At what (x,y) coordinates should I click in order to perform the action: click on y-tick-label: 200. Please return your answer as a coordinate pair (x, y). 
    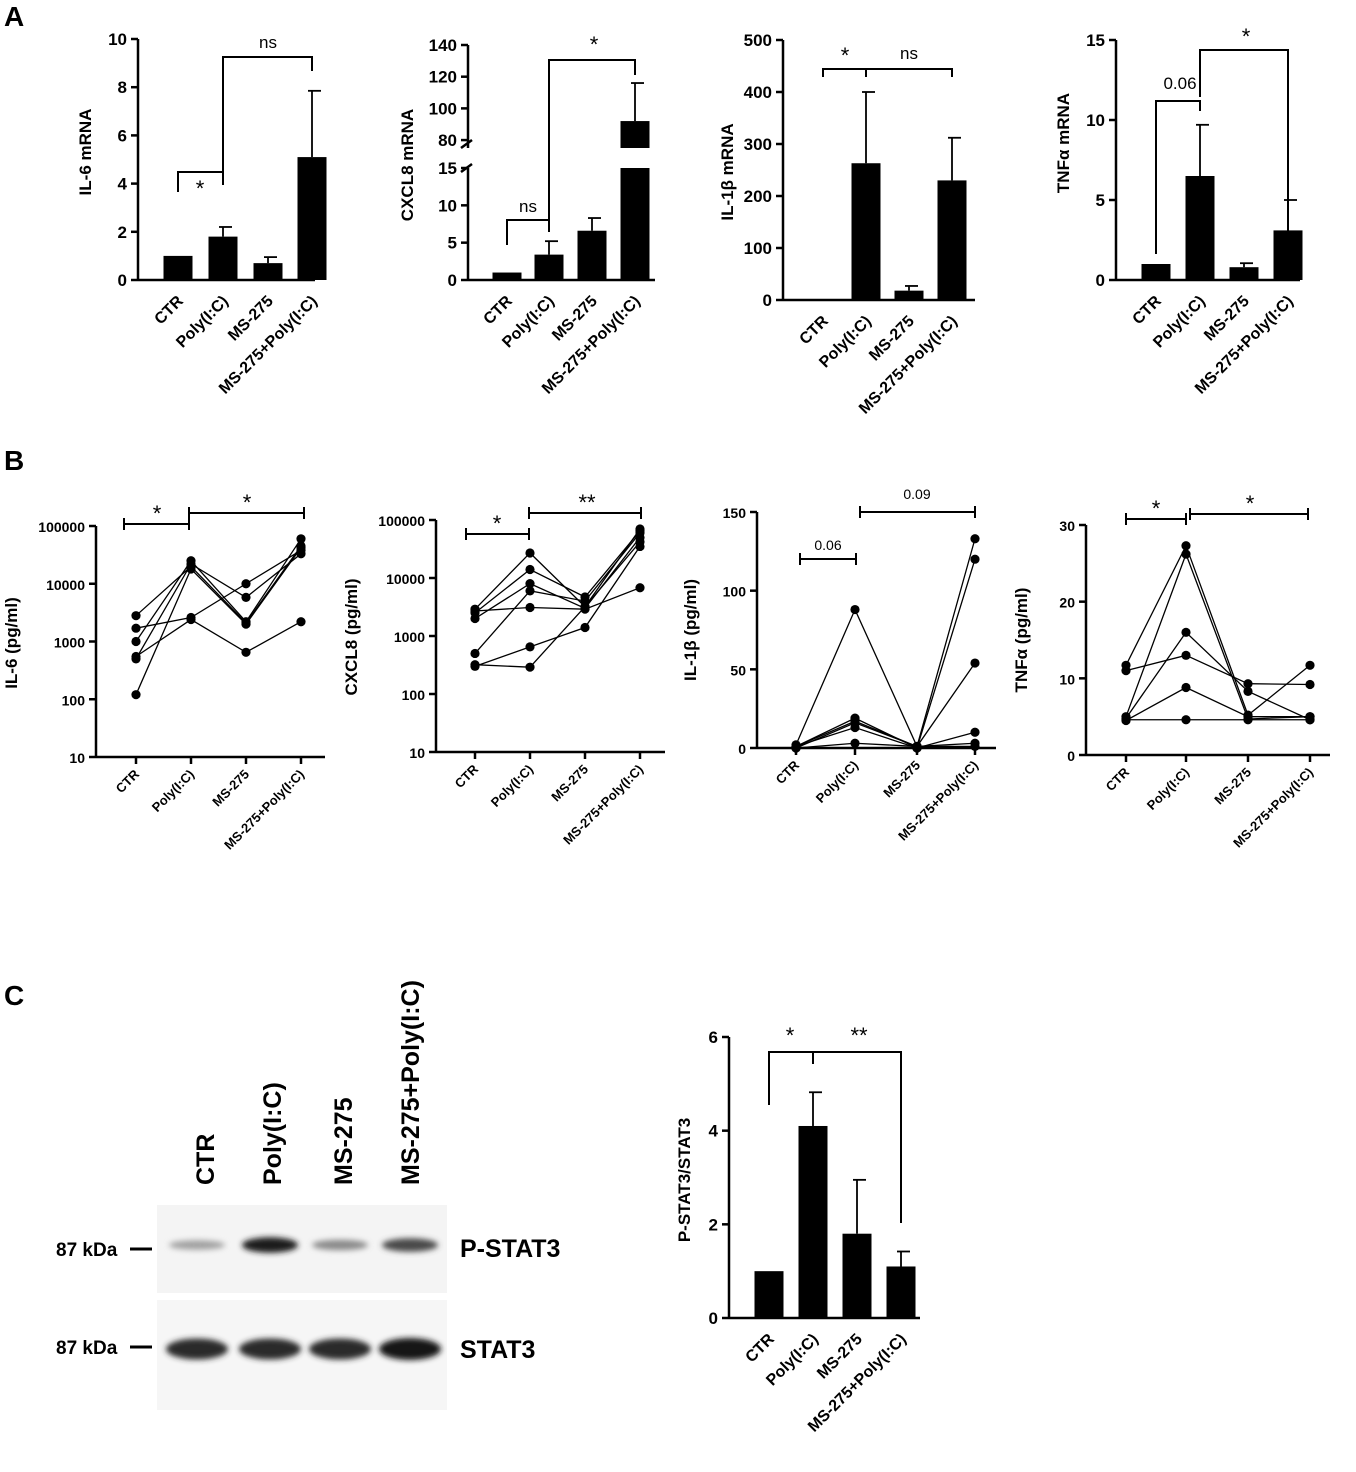
    Looking at the image, I should click on (758, 196).